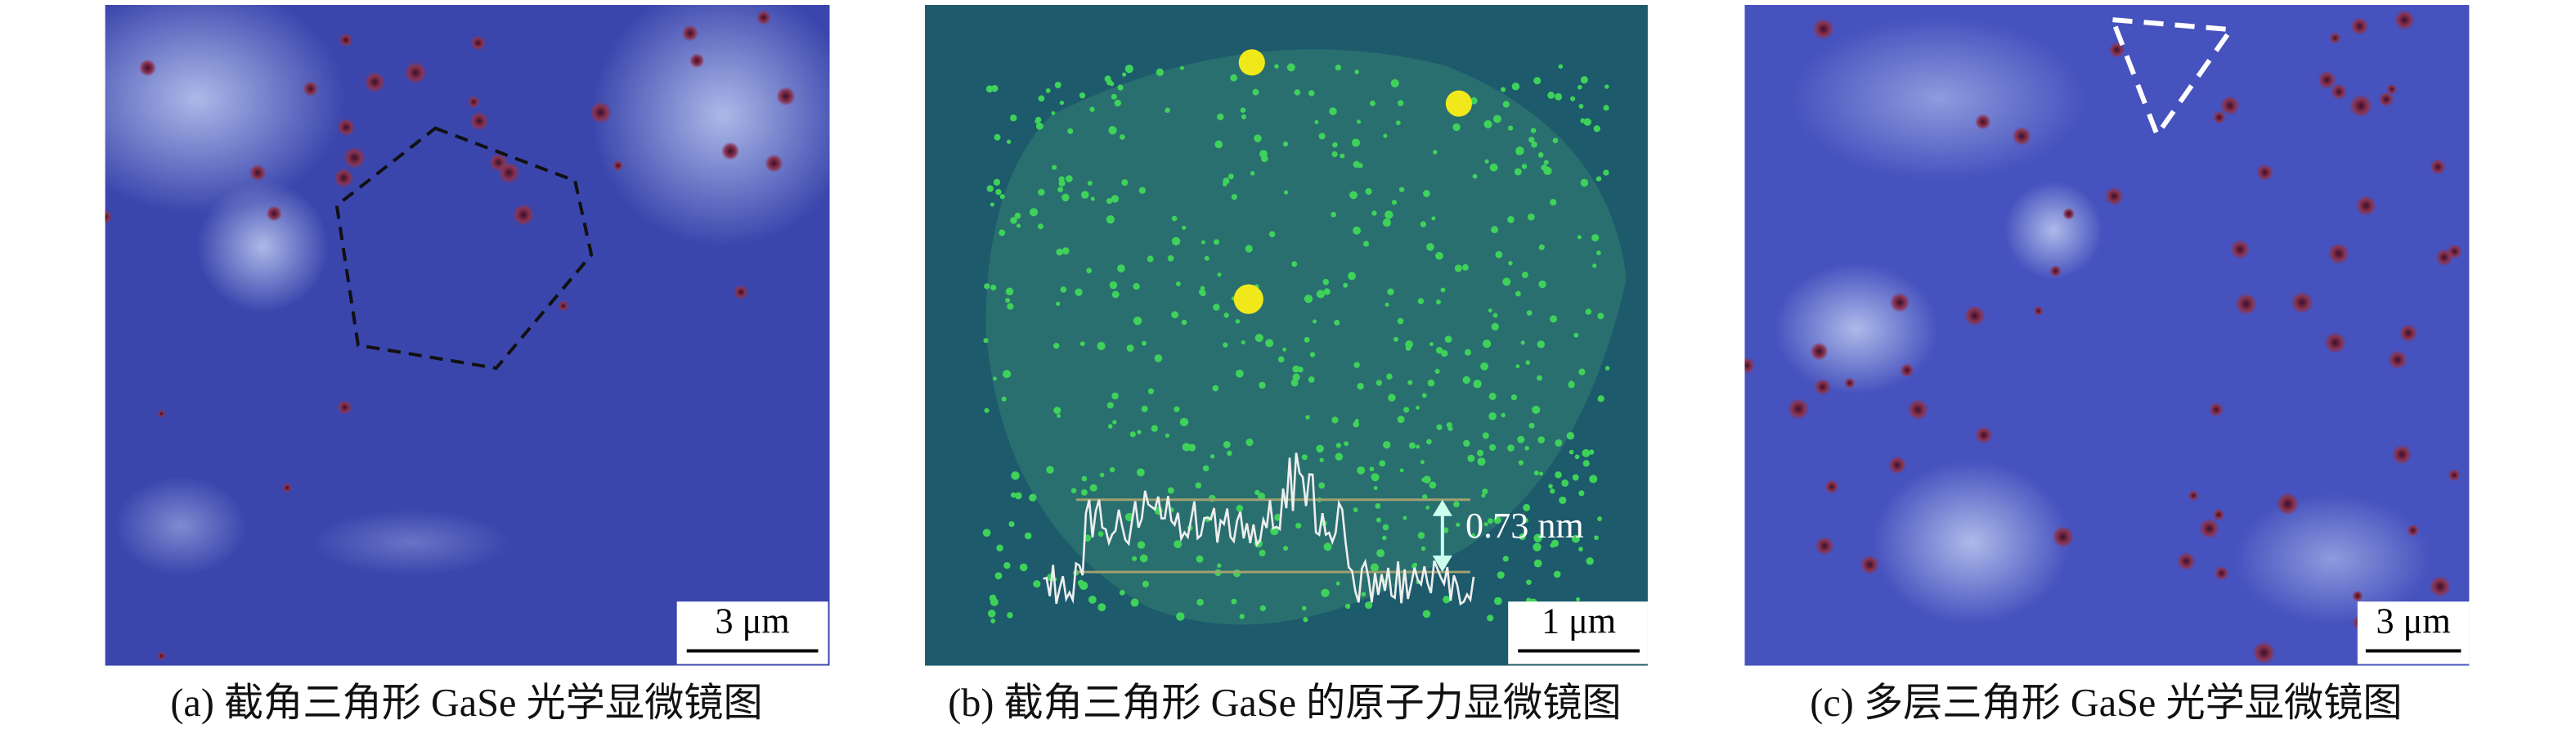 This screenshot has width=2576, height=738. Describe the element at coordinates (1285, 704) in the screenshot. I see `caption: (b) 截角三角形 GaSe 的原子力显微镜图` at that location.